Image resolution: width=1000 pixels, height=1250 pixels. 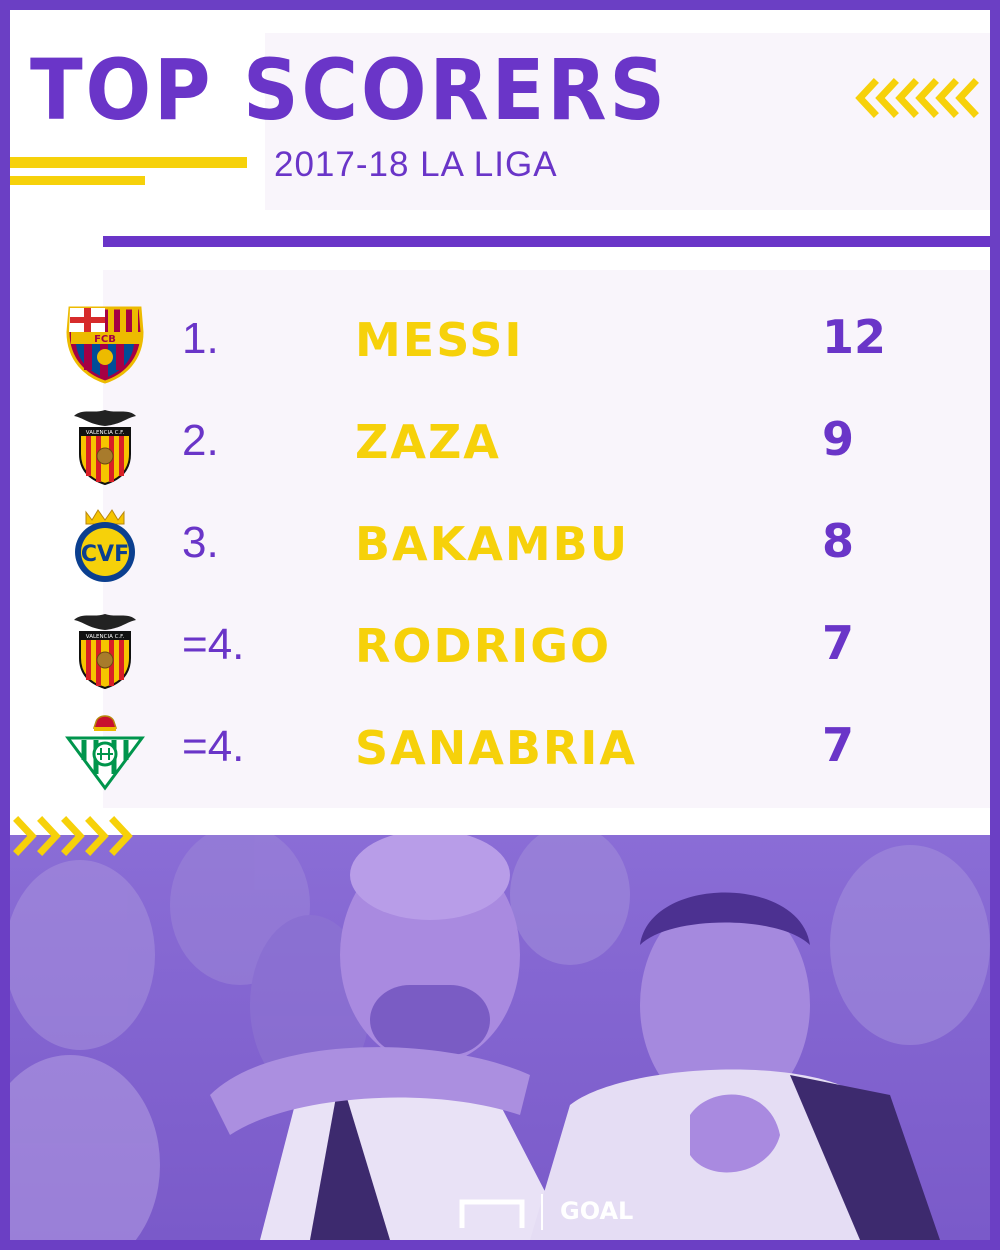 I want to click on player-name: MESSI, so click(x=439, y=340).